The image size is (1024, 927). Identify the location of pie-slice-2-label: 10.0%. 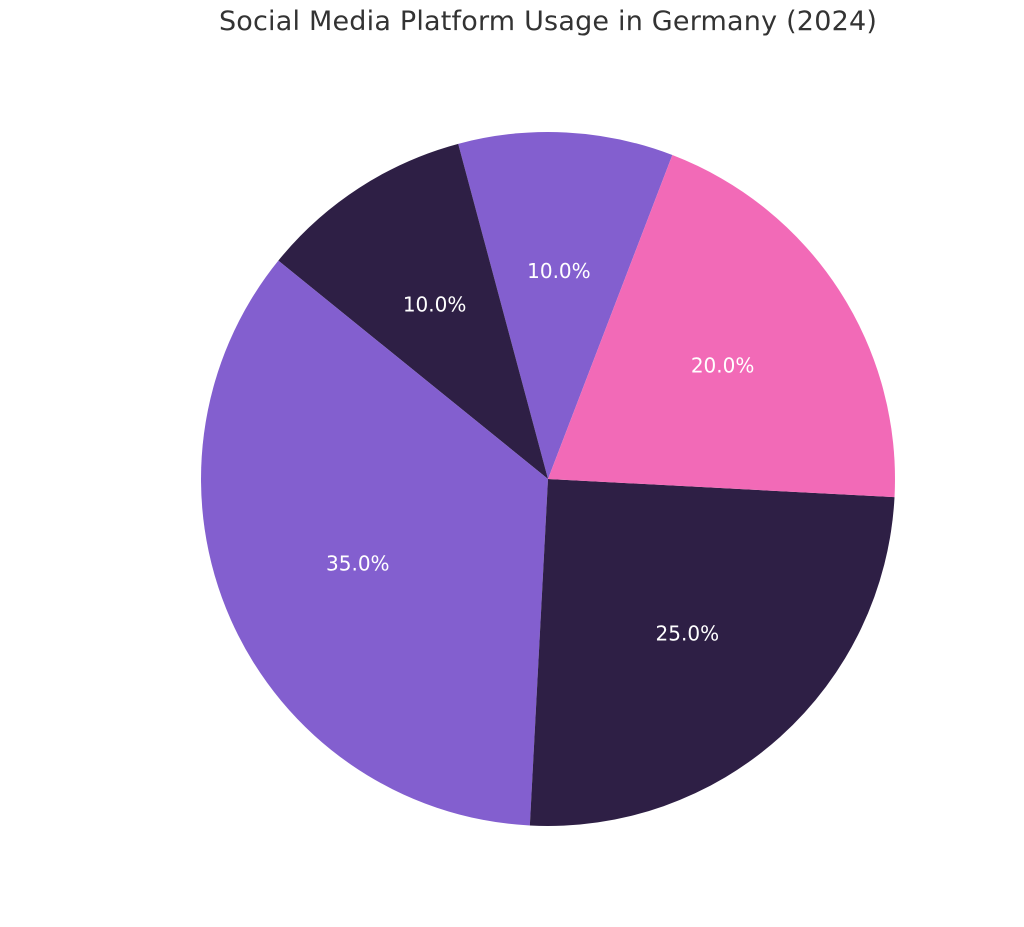
(435, 304).